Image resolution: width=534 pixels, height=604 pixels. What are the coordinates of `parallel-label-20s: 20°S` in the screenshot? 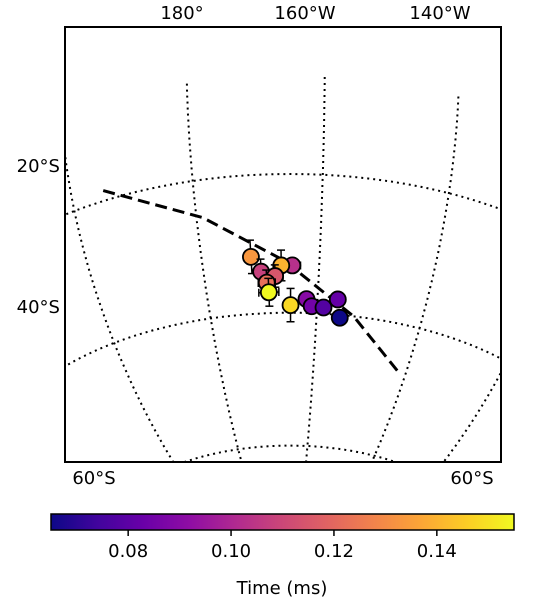 It's located at (38, 166).